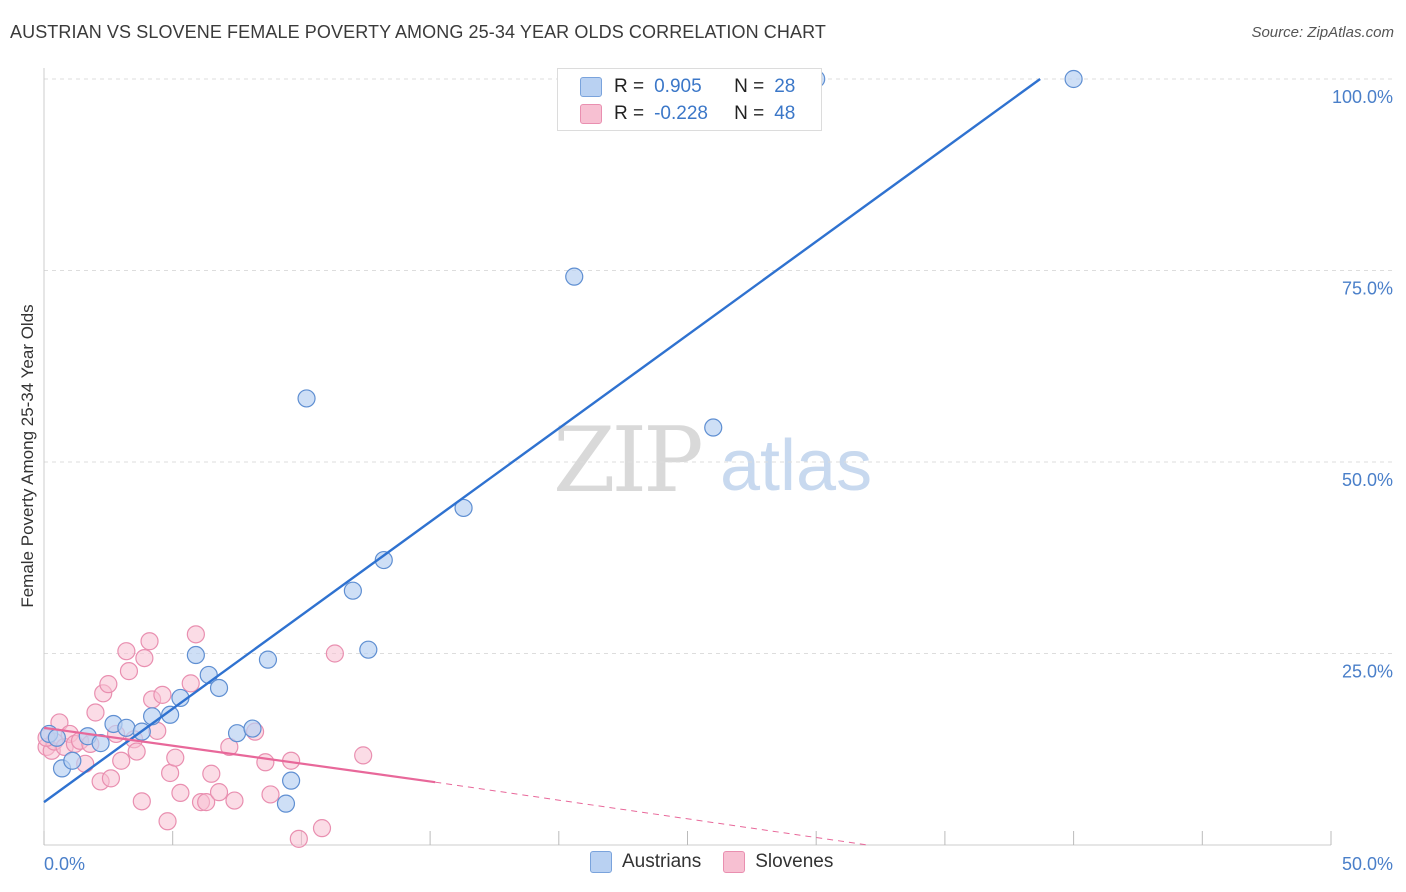  What do you see at coordinates (1367, 480) in the screenshot?
I see `y-tick-label: 50.0%` at bounding box center [1367, 480].